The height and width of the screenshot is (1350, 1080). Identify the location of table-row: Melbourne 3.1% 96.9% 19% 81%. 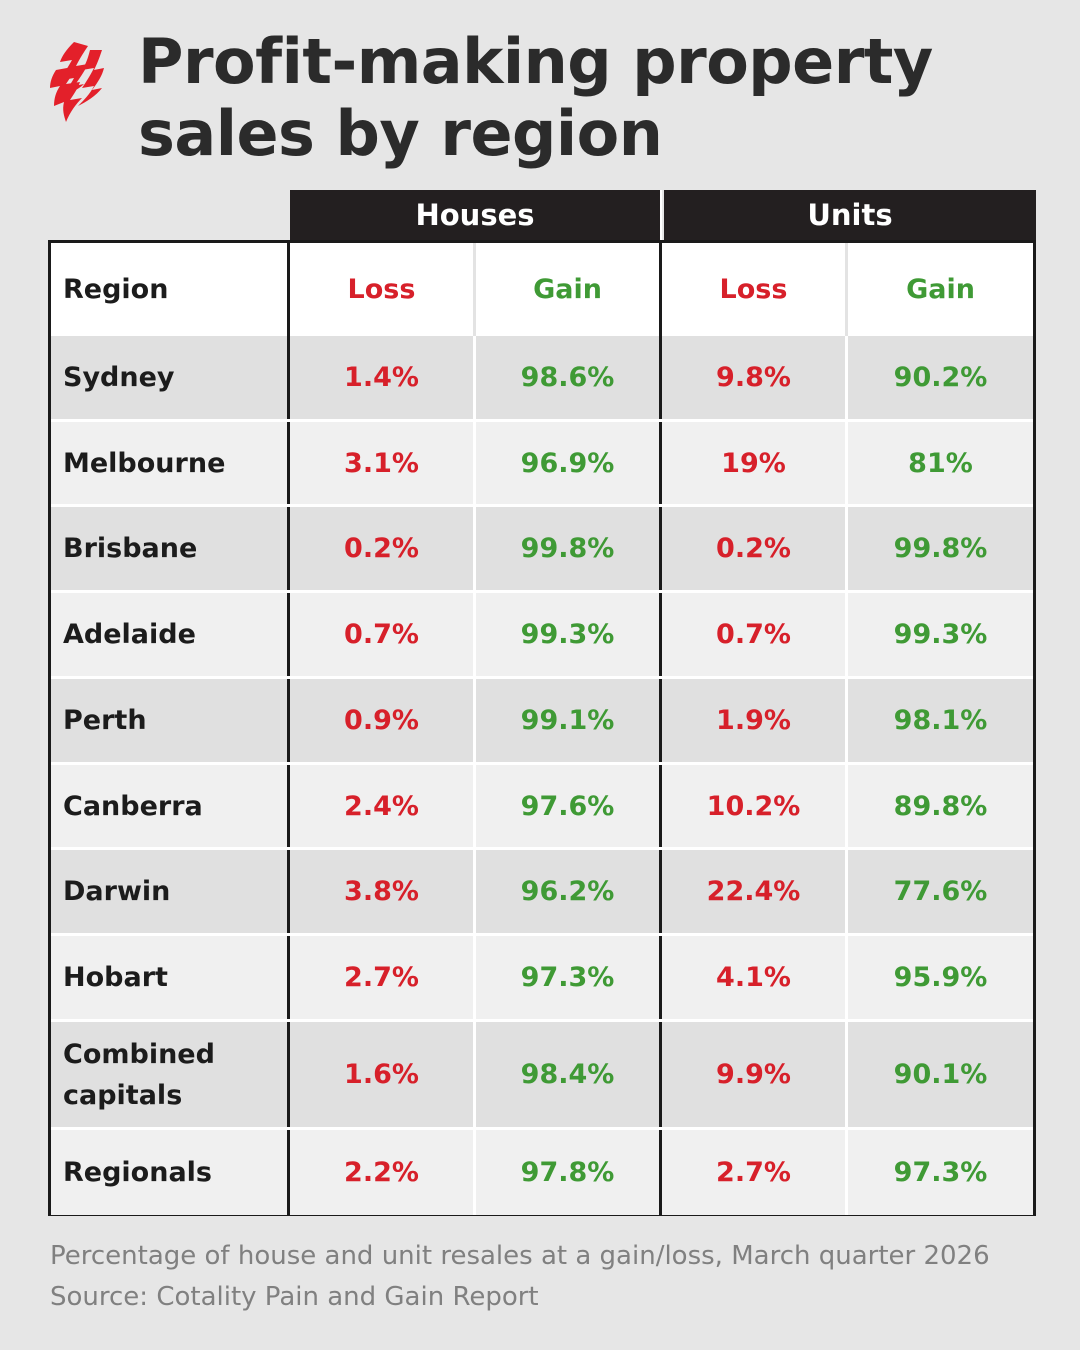
(542, 464).